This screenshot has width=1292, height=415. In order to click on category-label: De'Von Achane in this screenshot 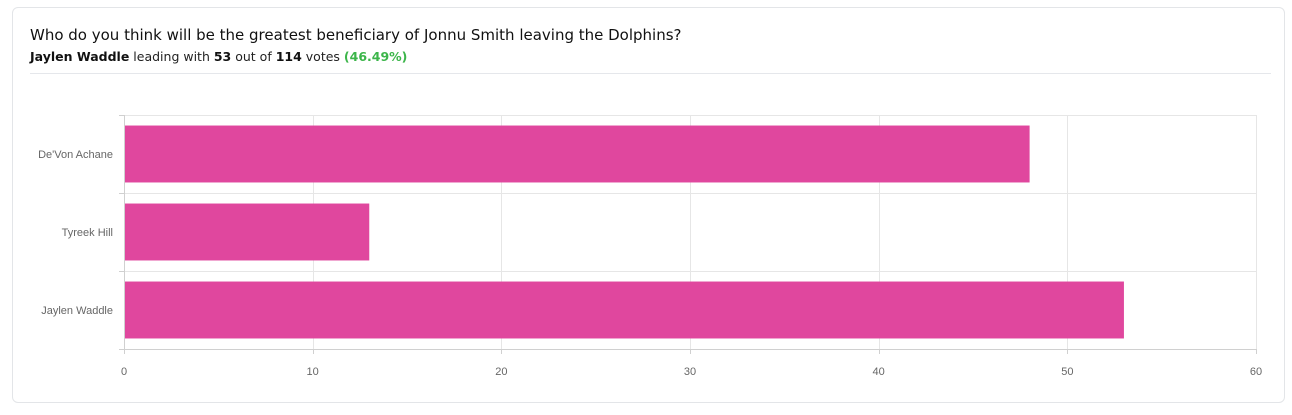, I will do `click(75, 155)`.